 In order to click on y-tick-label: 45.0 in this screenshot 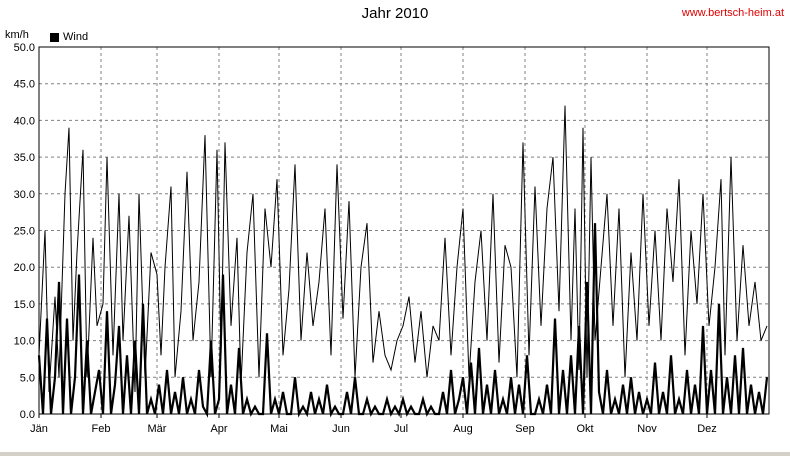, I will do `click(24, 85)`.